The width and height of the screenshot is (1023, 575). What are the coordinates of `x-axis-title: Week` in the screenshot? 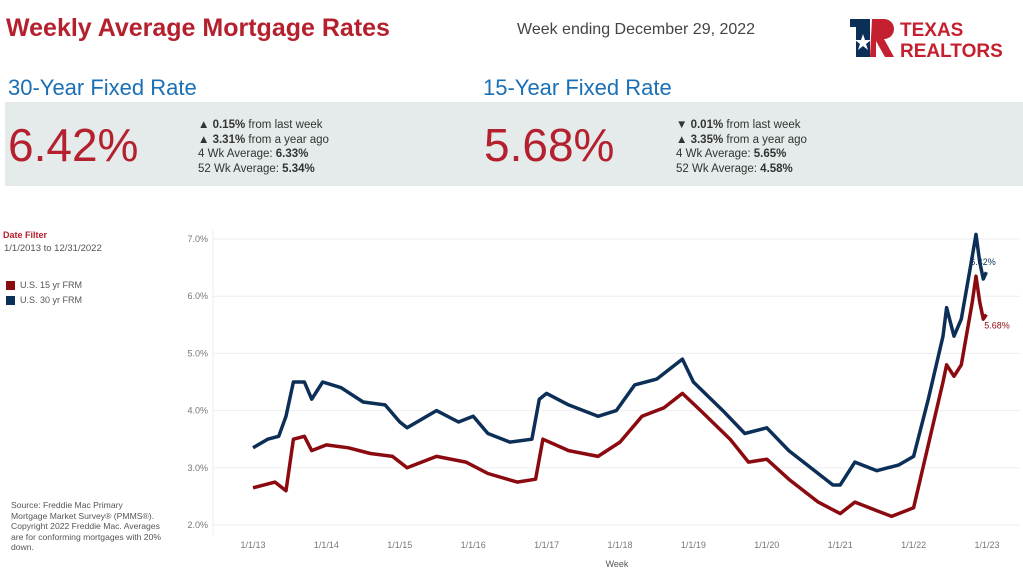 It's located at (617, 564).